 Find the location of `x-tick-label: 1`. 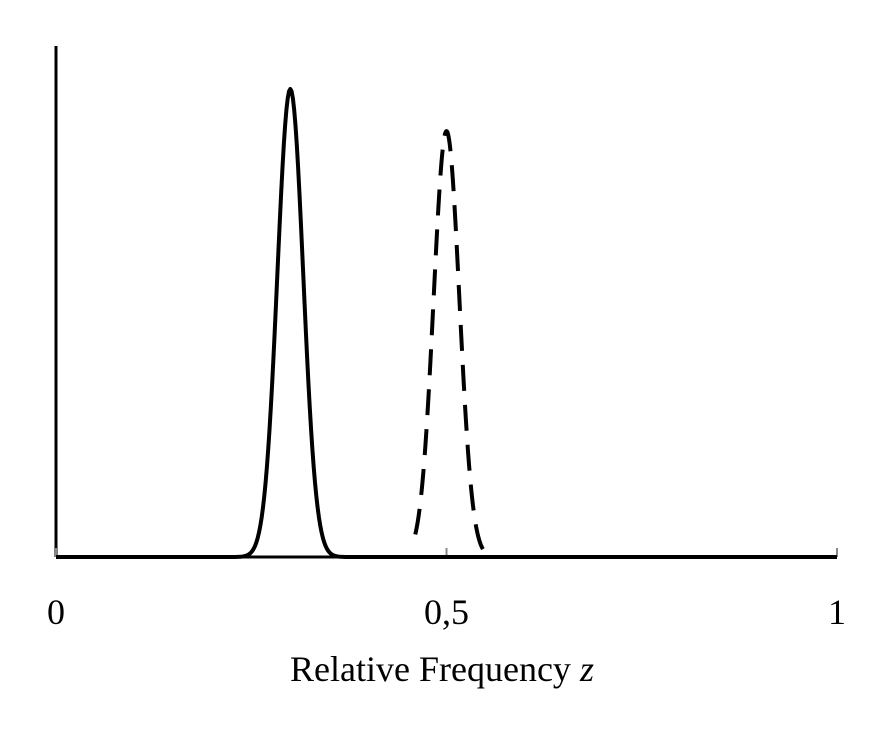

x-tick-label: 1 is located at coordinates (837, 612).